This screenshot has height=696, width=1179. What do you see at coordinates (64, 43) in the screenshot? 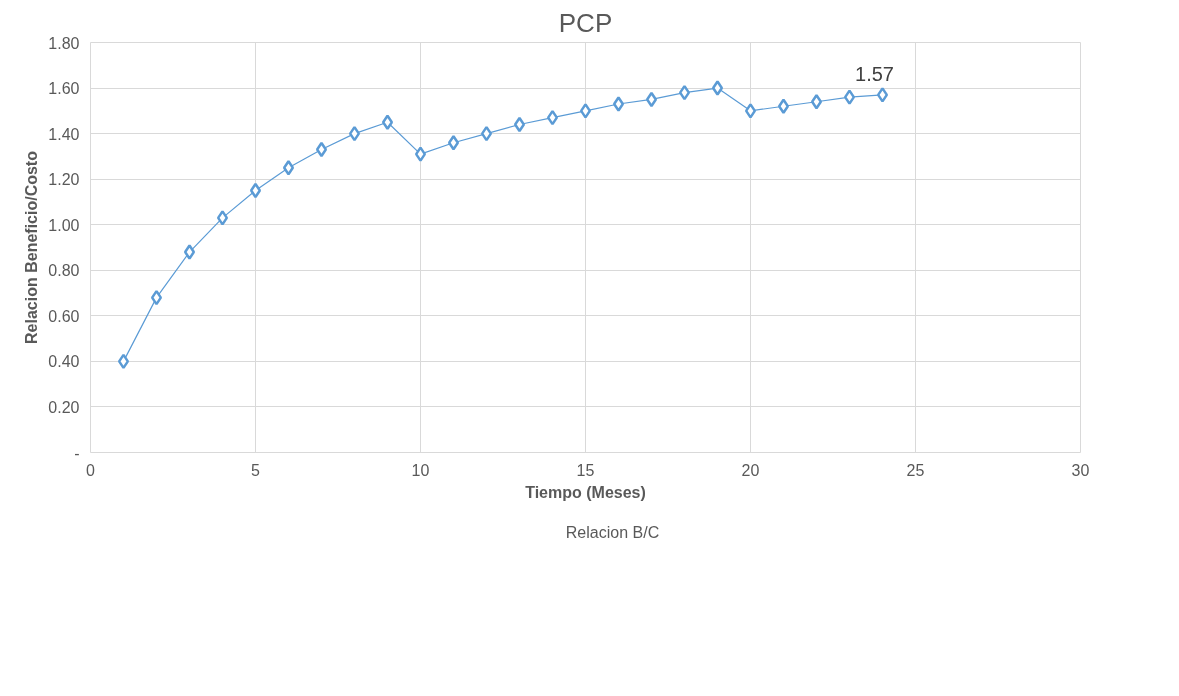
I see `y-tick-label: 1.80` at bounding box center [64, 43].